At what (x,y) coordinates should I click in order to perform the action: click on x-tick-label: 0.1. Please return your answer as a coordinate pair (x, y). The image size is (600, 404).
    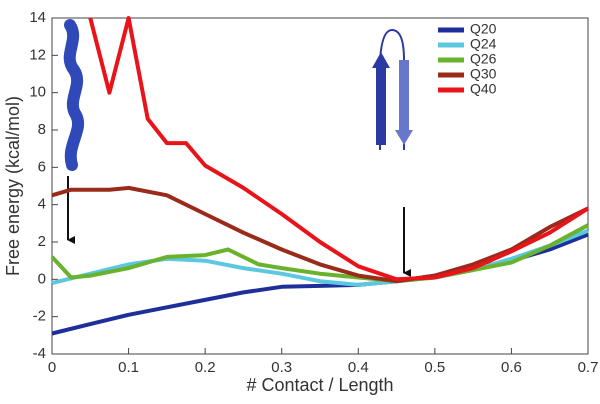
    Looking at the image, I should click on (128, 367).